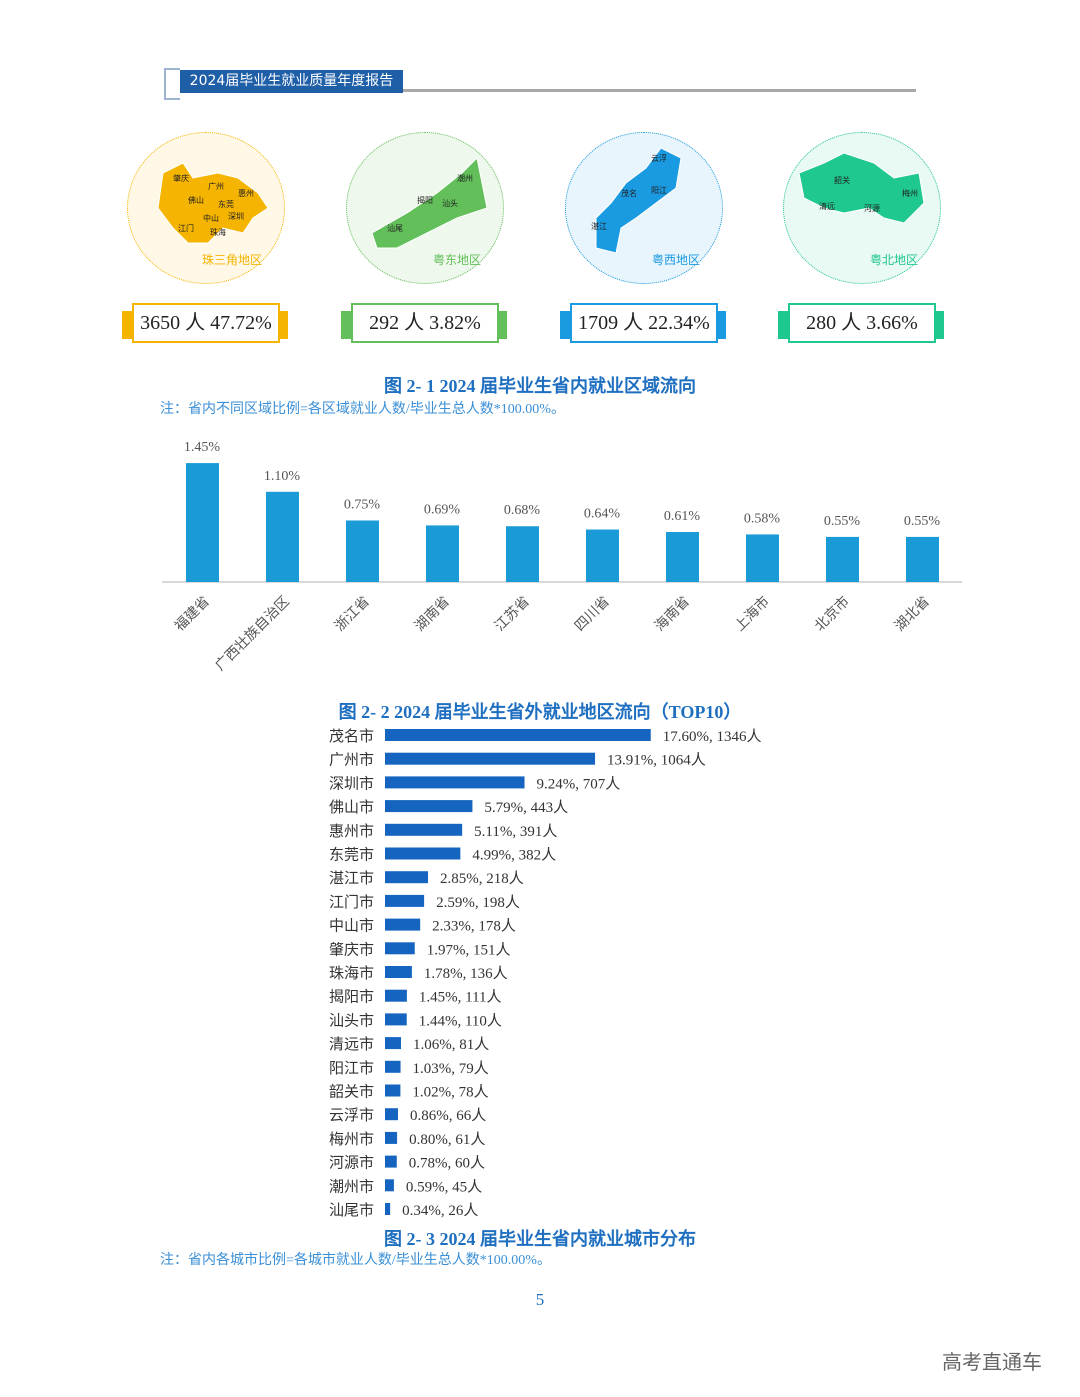 The height and width of the screenshot is (1397, 1080). I want to click on bar-茂名市, so click(518, 735).